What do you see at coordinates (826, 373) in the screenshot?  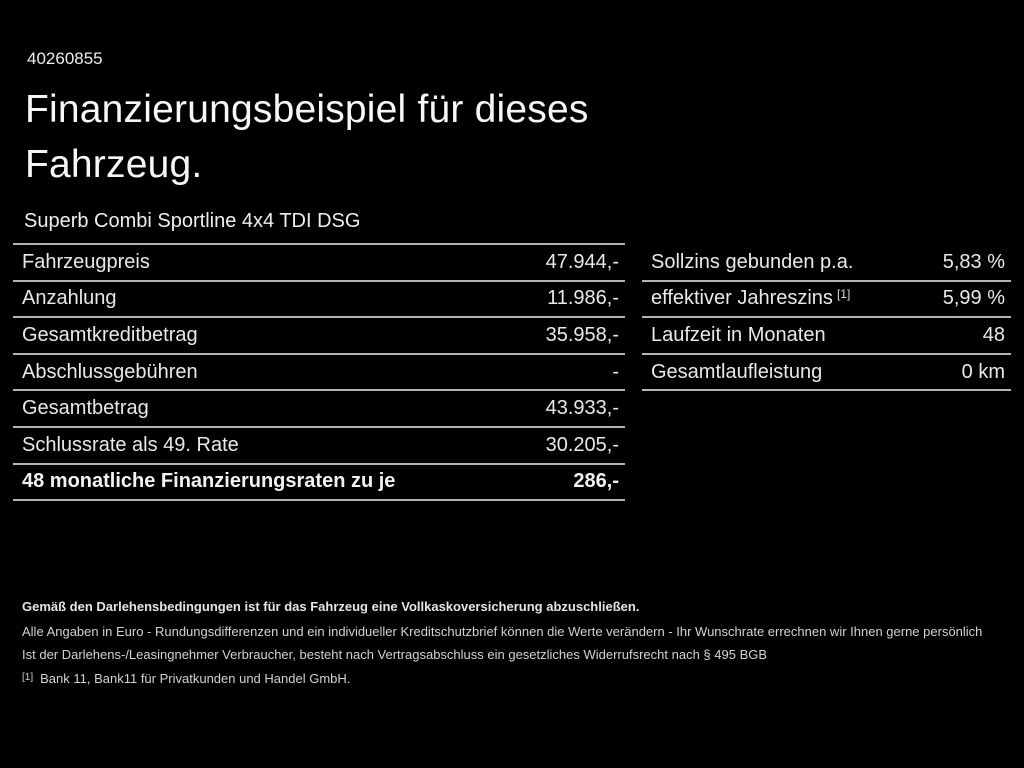 I see `table-row: Gesamtlaufleistung 0 km` at bounding box center [826, 373].